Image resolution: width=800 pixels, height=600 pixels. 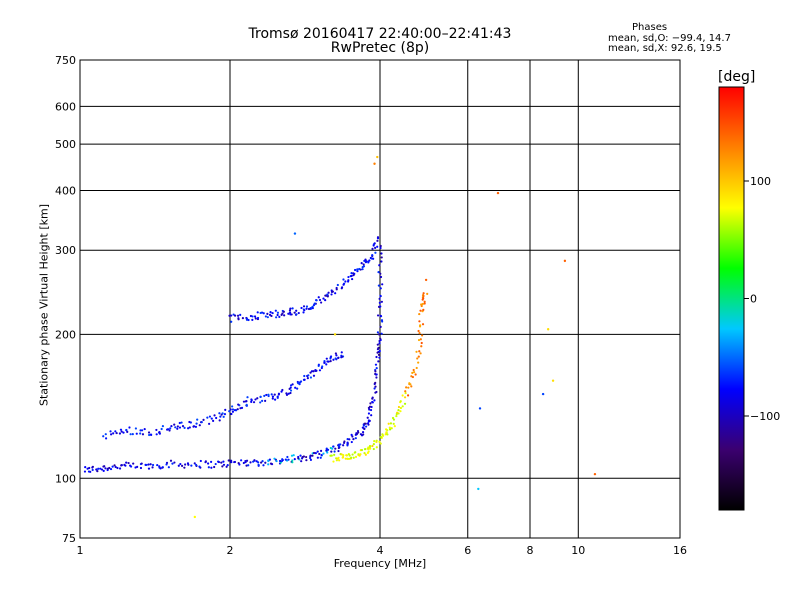 I want to click on colorbar-tick-label: −100, so click(x=765, y=416).